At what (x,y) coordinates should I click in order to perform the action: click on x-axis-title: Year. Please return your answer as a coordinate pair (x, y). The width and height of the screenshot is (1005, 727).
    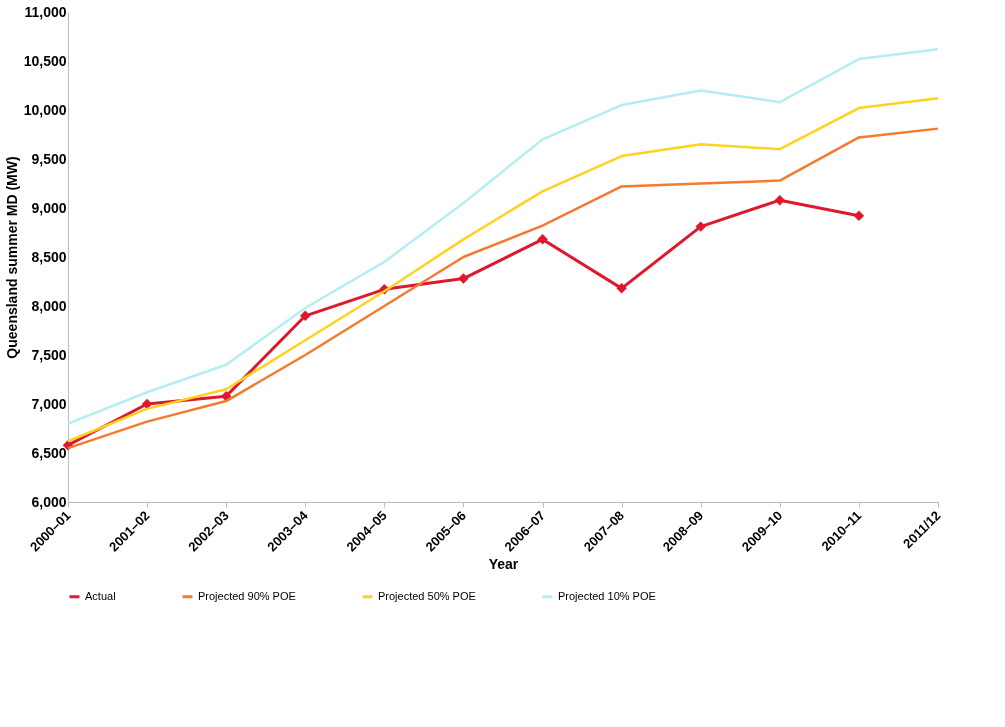
    Looking at the image, I should click on (503, 564).